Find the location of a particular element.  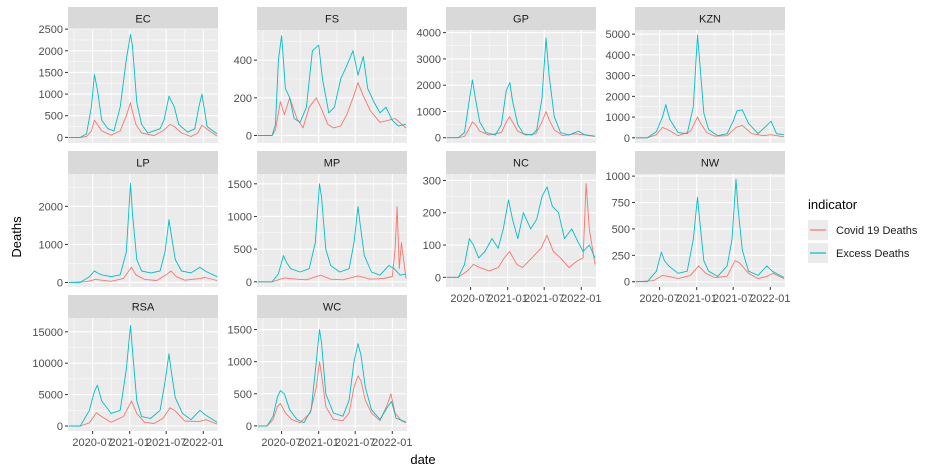

panel-grid-mp is located at coordinates (332, 230).